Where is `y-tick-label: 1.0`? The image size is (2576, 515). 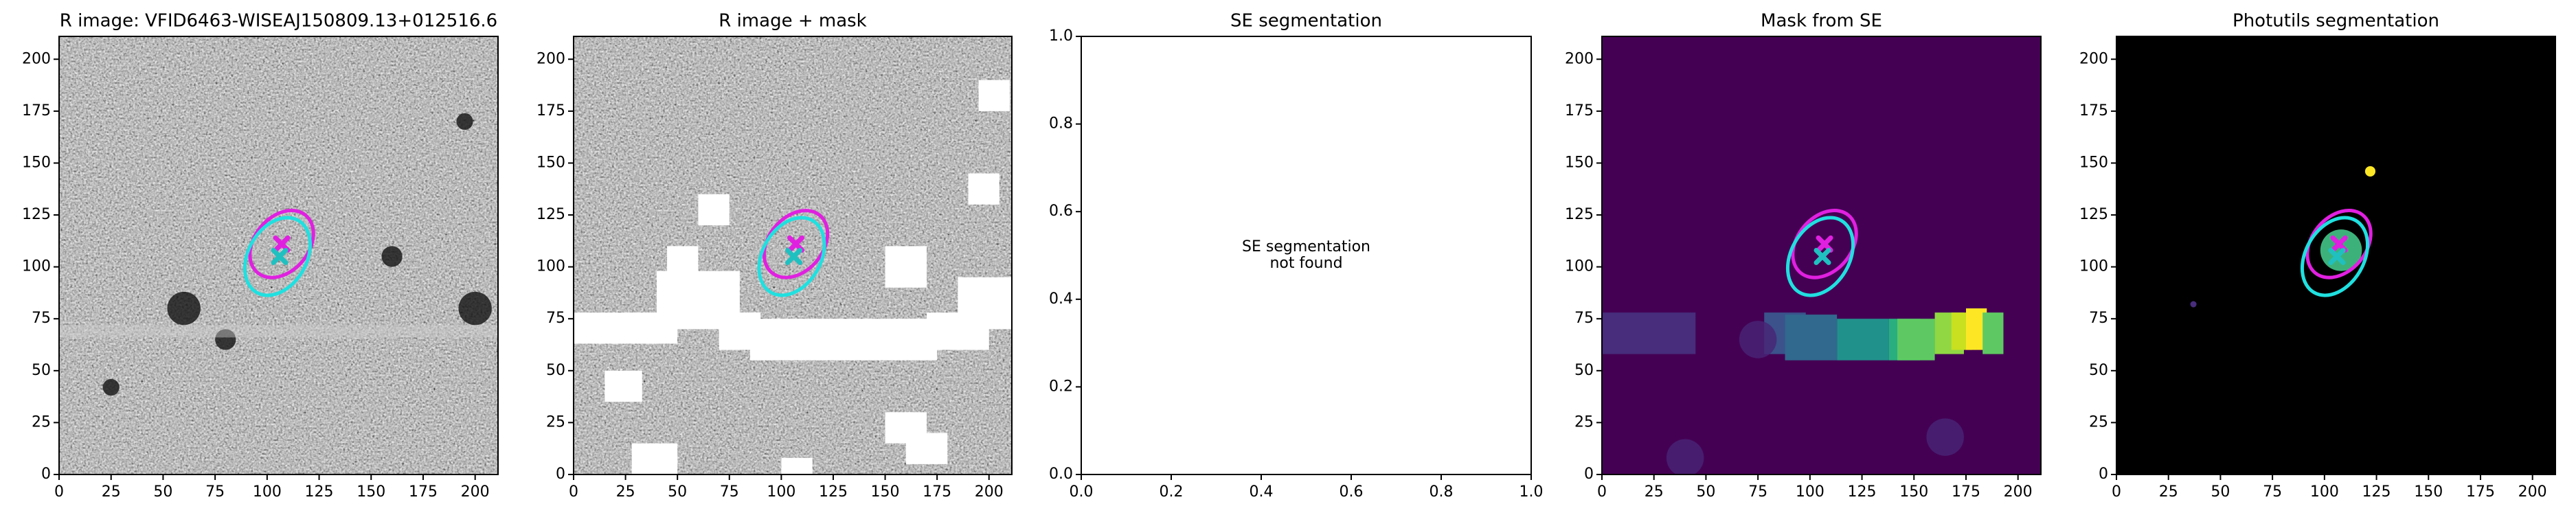 y-tick-label: 1.0 is located at coordinates (1061, 36).